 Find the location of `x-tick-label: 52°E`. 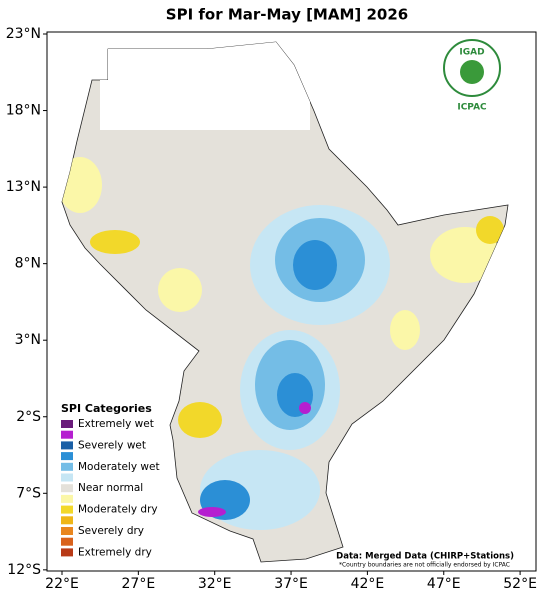

x-tick-label: 52°E is located at coordinates (520, 584).